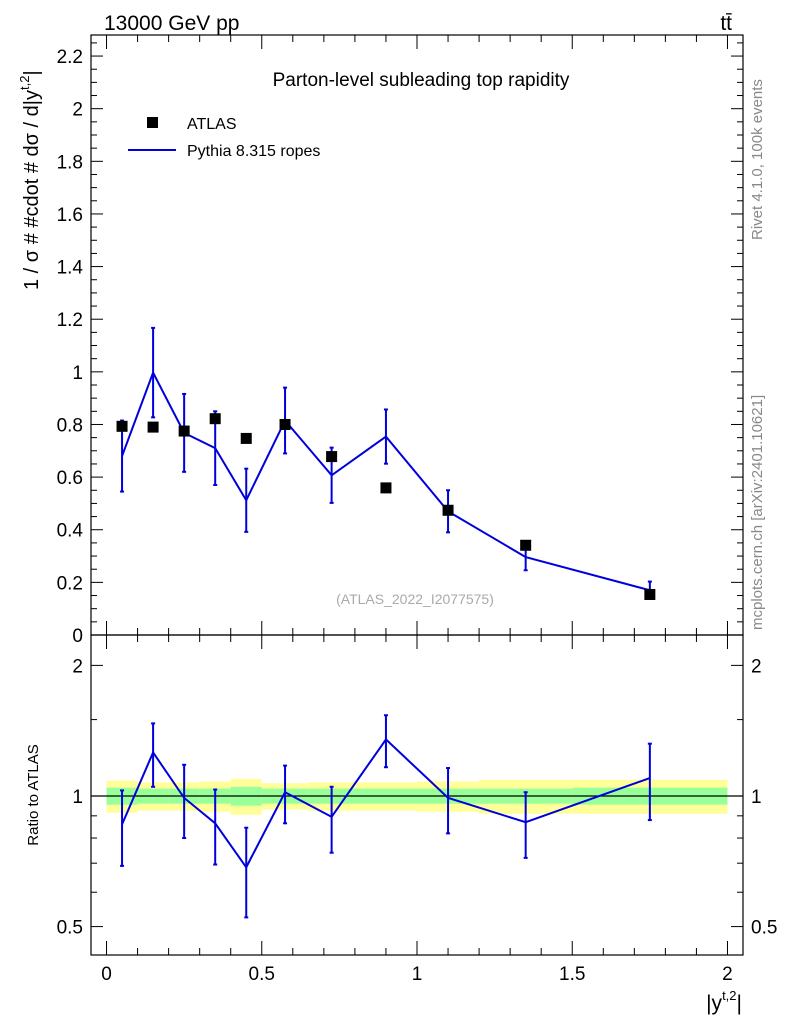  I want to click on x-axis-label-close: |, so click(739, 1003).